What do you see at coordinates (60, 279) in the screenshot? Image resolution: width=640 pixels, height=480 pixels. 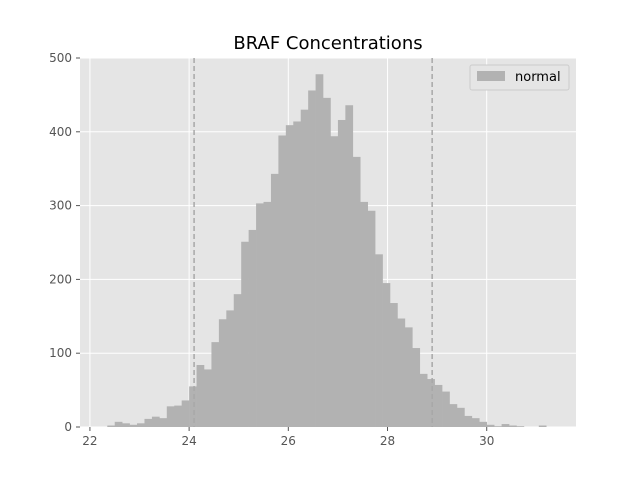 I see `y-tick-label: 200` at bounding box center [60, 279].